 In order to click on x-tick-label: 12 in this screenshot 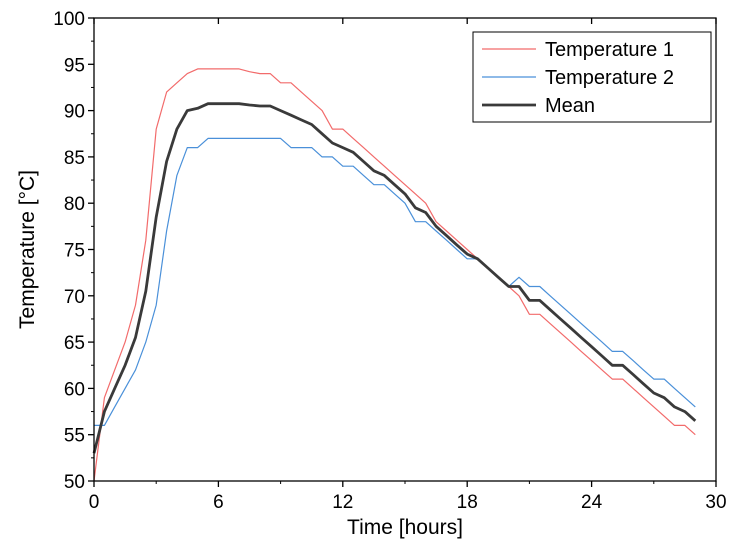, I will do `click(342, 502)`.